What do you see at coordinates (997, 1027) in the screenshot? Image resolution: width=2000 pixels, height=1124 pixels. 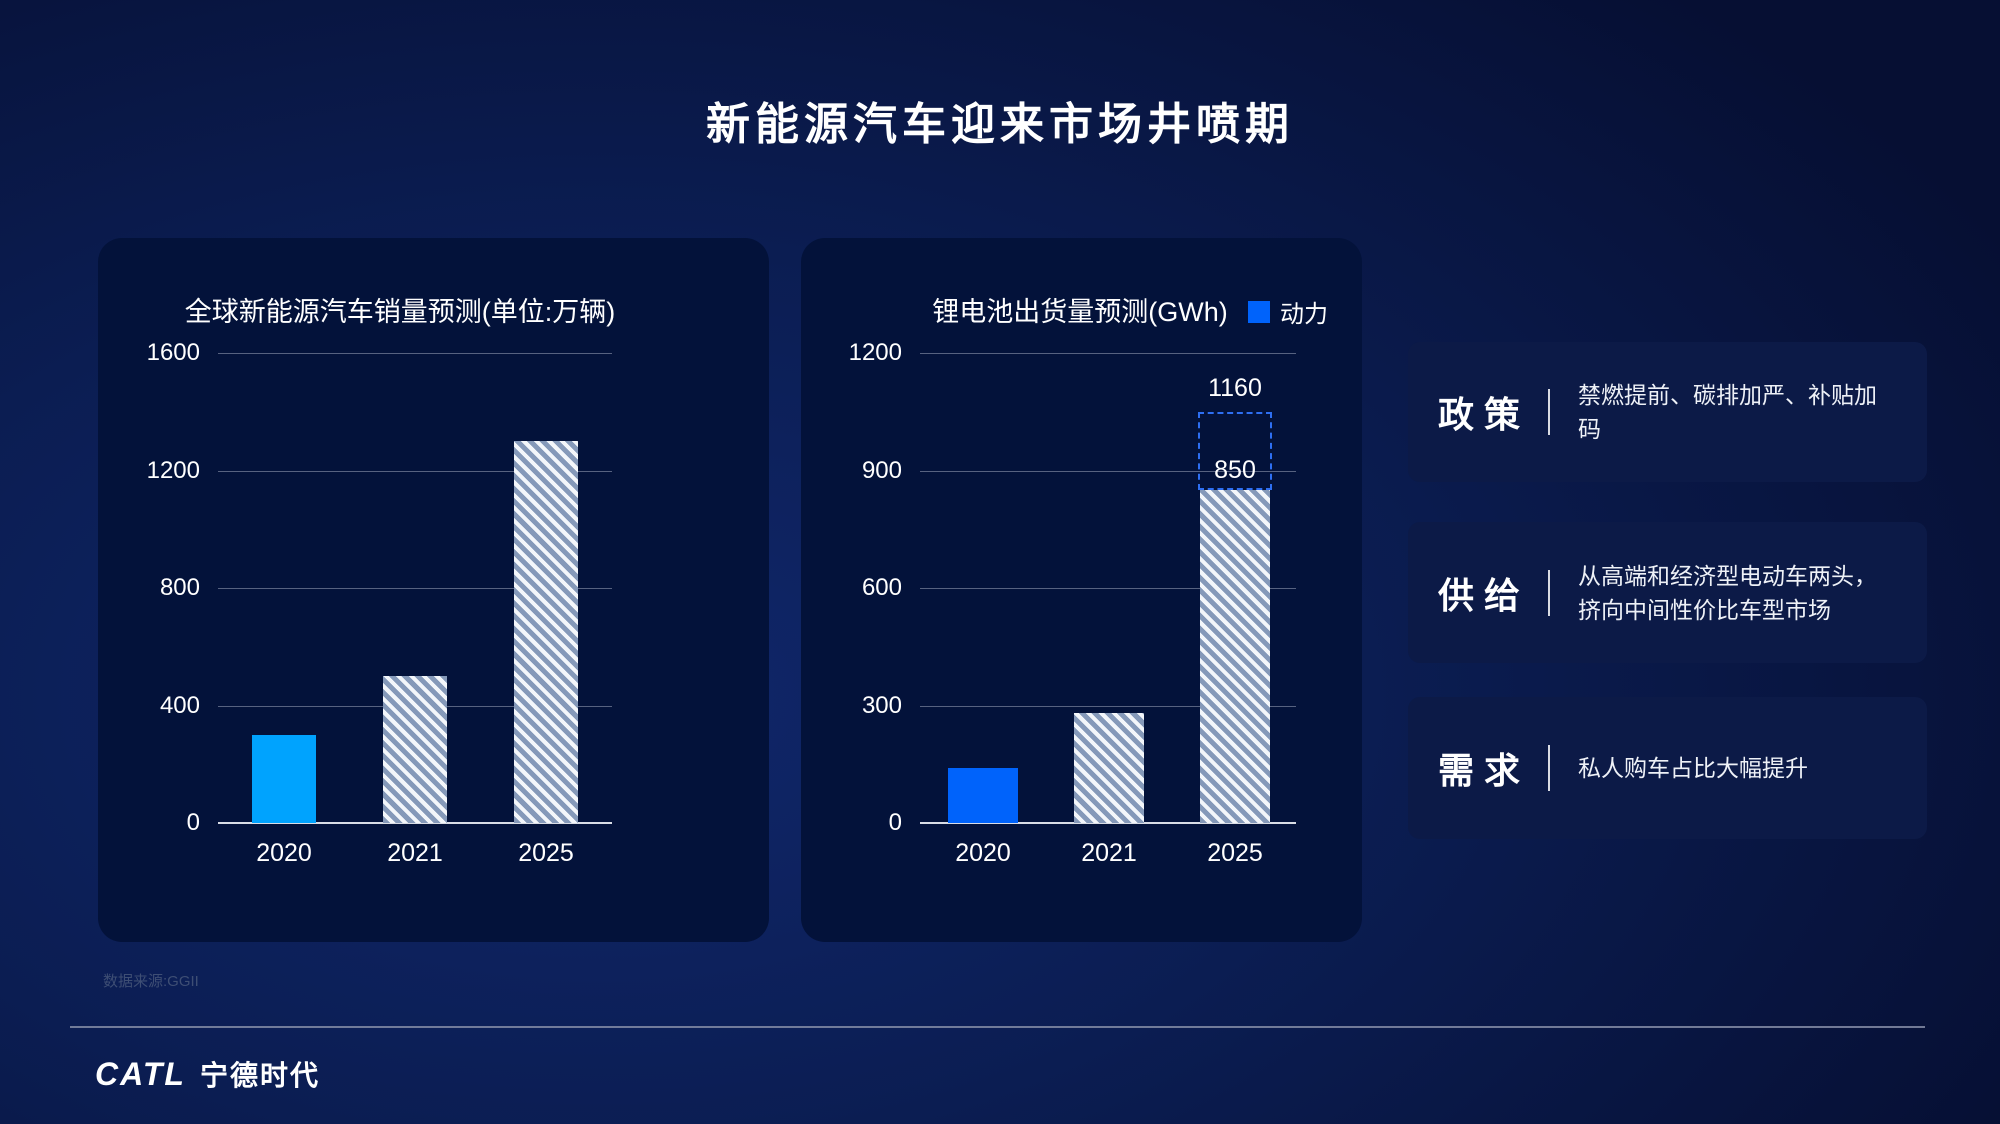 I see `footer-divider` at bounding box center [997, 1027].